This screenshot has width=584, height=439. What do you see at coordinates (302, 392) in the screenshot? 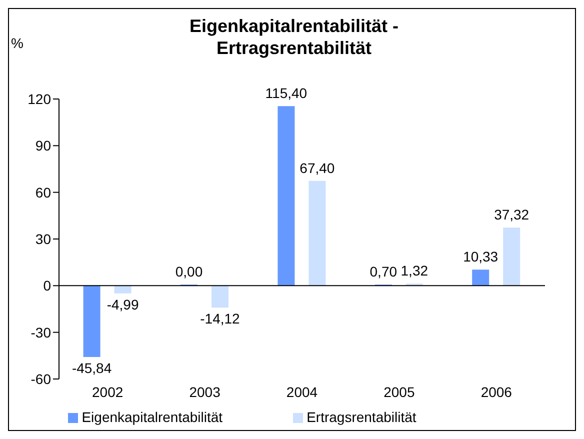
I see `x-tick-label: 2004` at bounding box center [302, 392].